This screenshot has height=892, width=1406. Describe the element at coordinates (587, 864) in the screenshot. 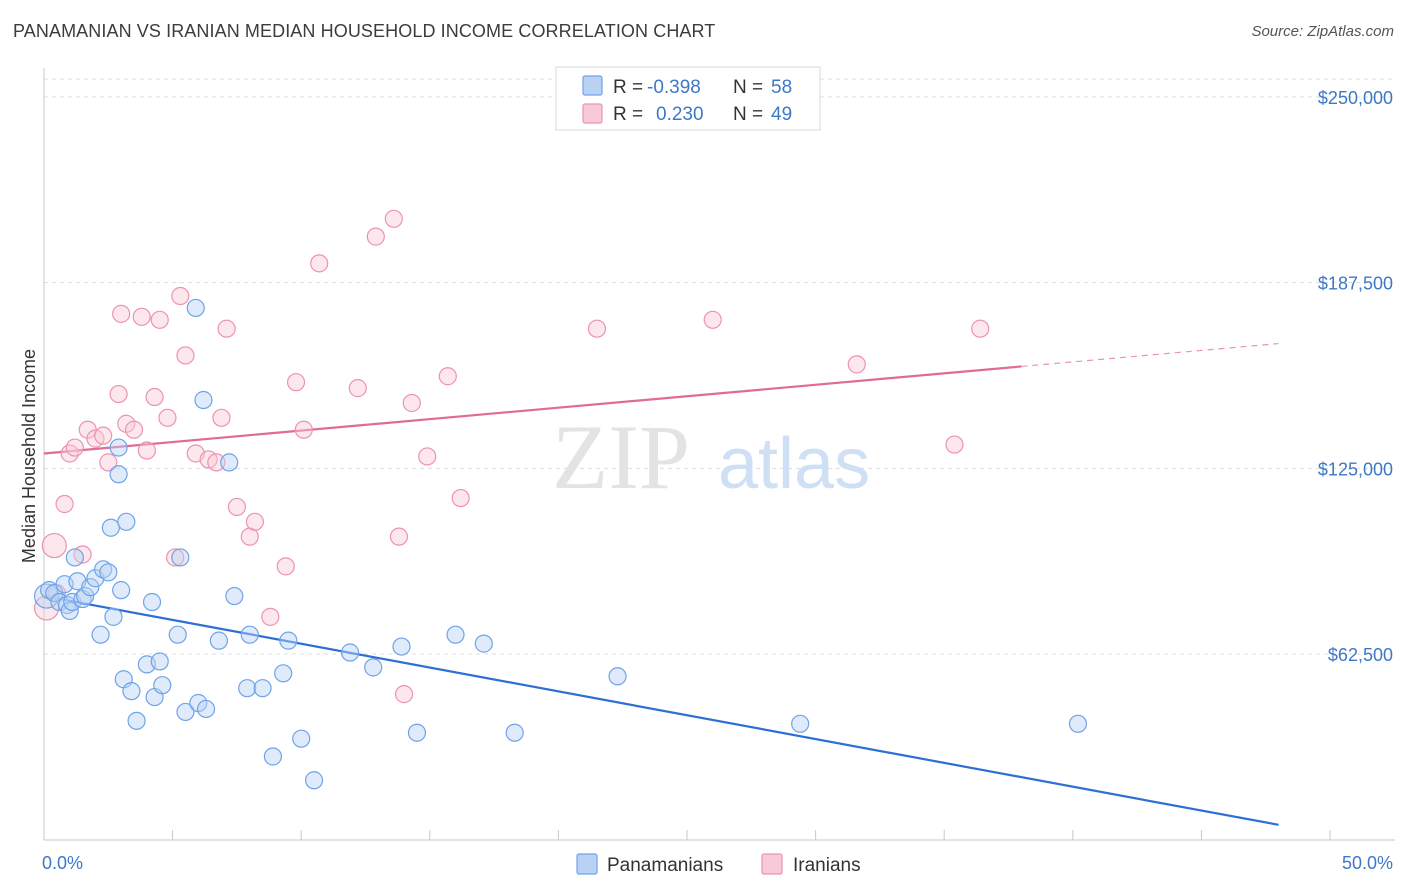

I see `bottom-legend-swatch-panamanians` at that location.